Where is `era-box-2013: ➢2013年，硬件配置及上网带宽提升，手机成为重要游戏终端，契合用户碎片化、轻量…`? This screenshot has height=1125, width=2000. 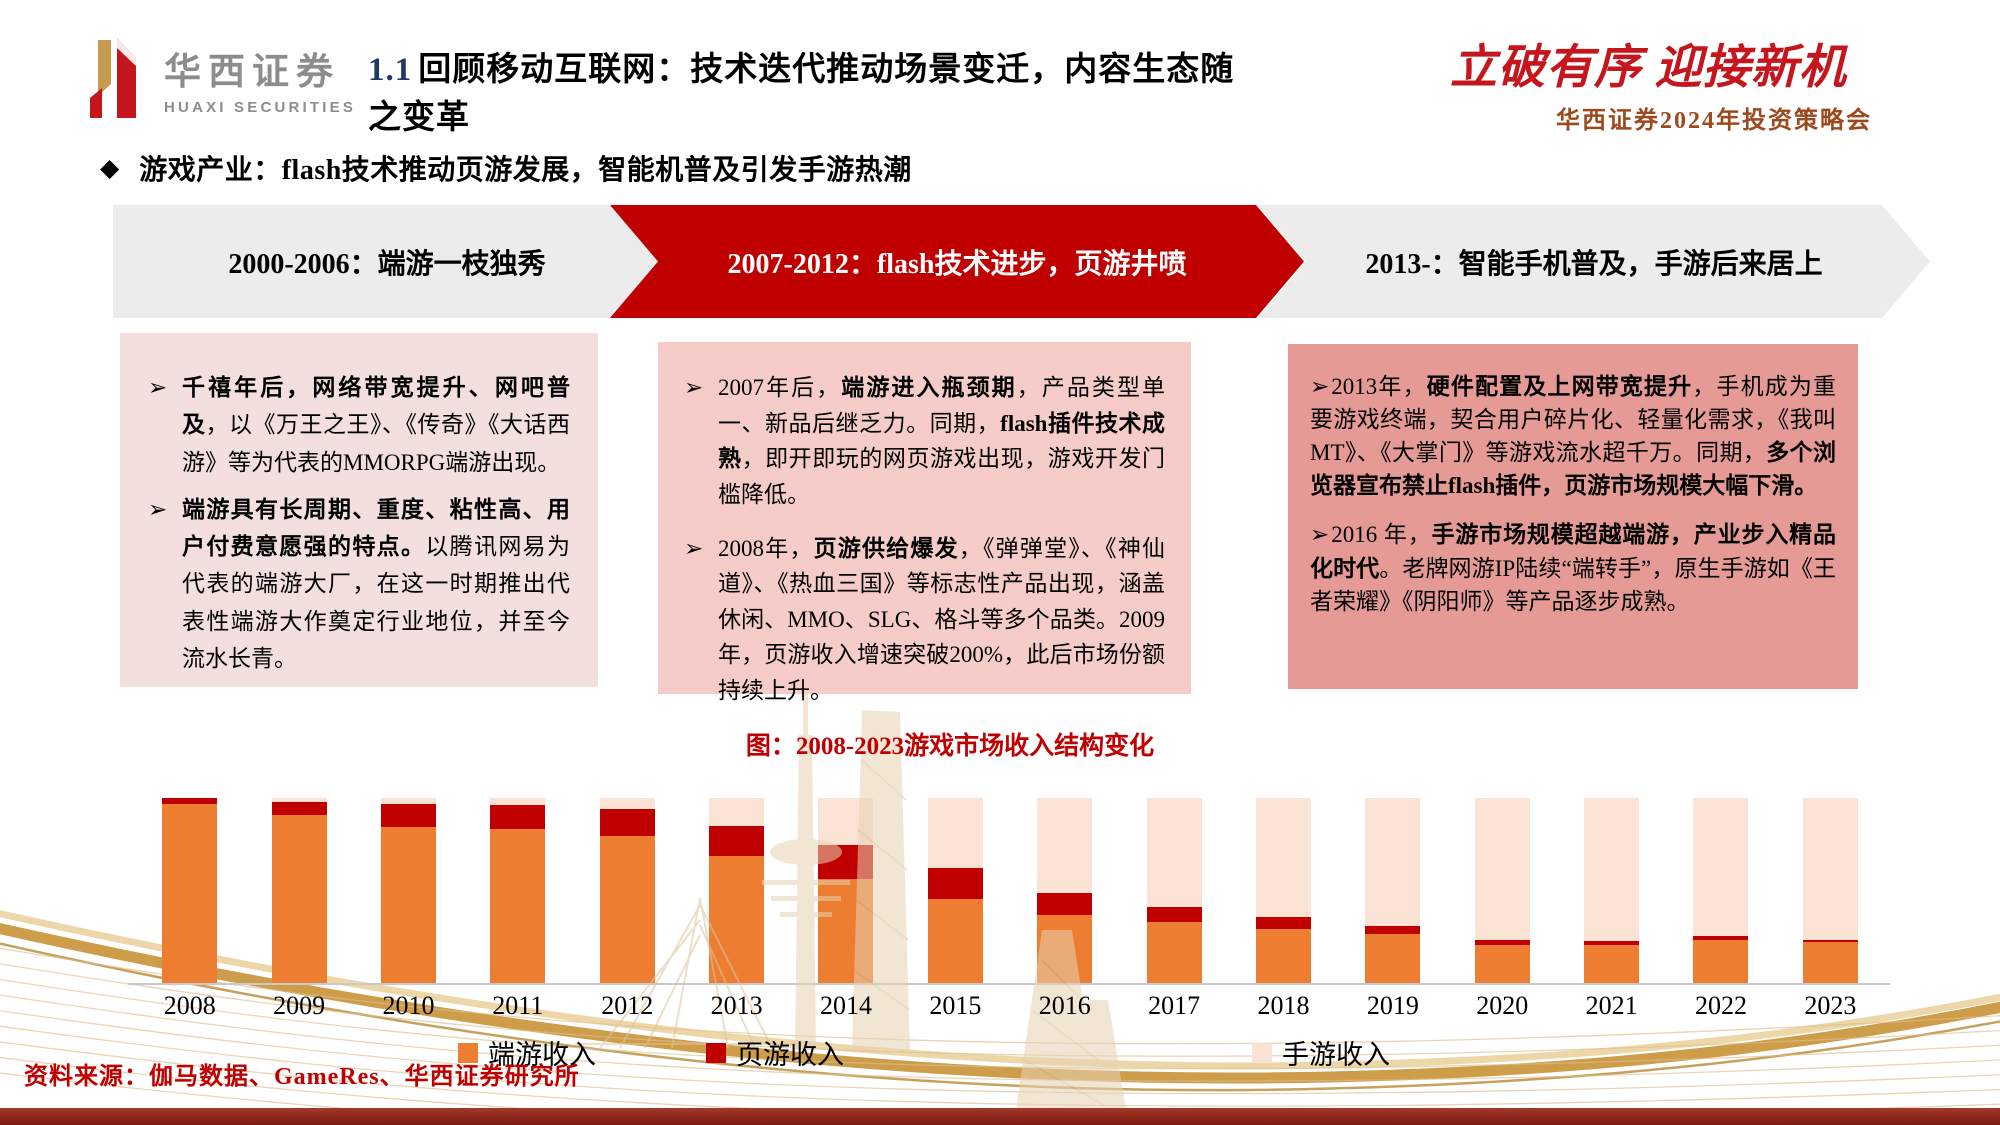 era-box-2013: ➢2013年，硬件配置及上网带宽提升，手机成为重要游戏终端，契合用户碎片化、轻量… is located at coordinates (1573, 516).